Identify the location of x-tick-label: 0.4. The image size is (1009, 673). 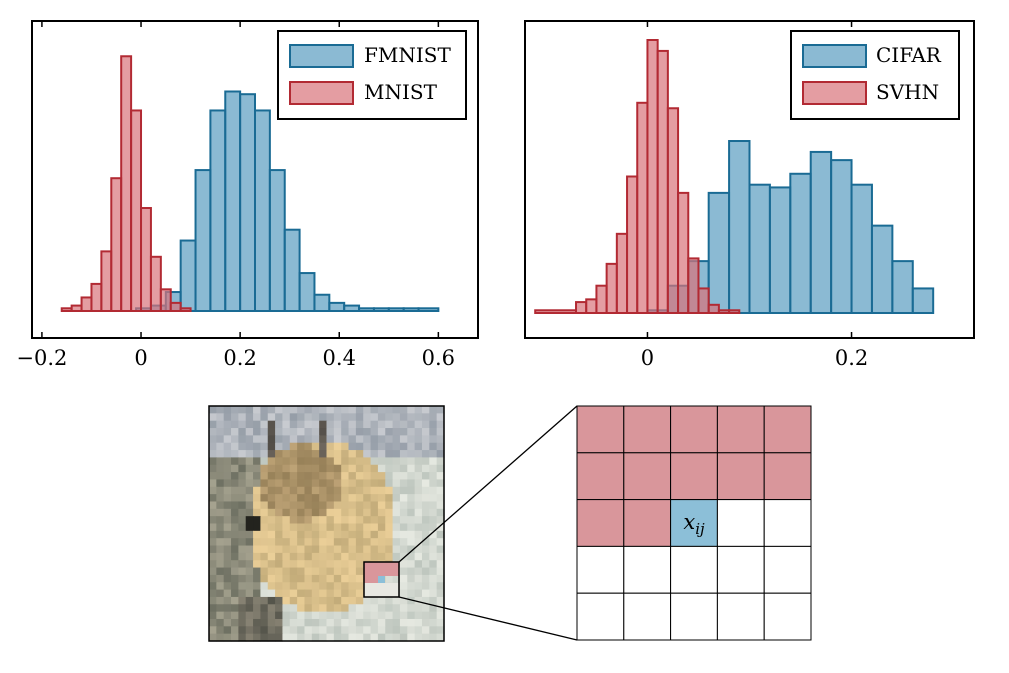
(339, 358).